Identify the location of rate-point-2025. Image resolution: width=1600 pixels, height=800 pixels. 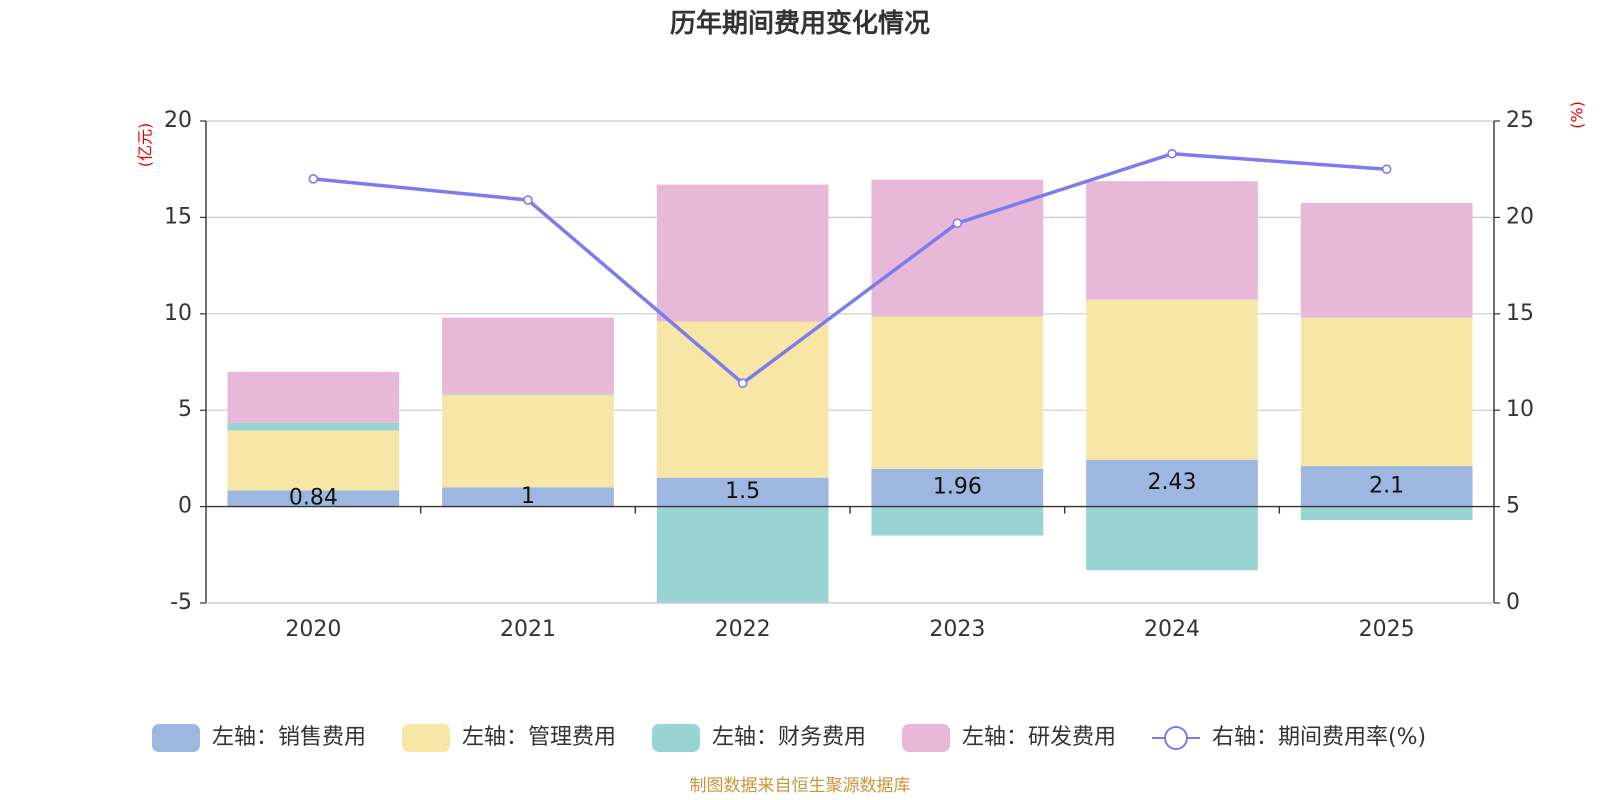
(1386, 169).